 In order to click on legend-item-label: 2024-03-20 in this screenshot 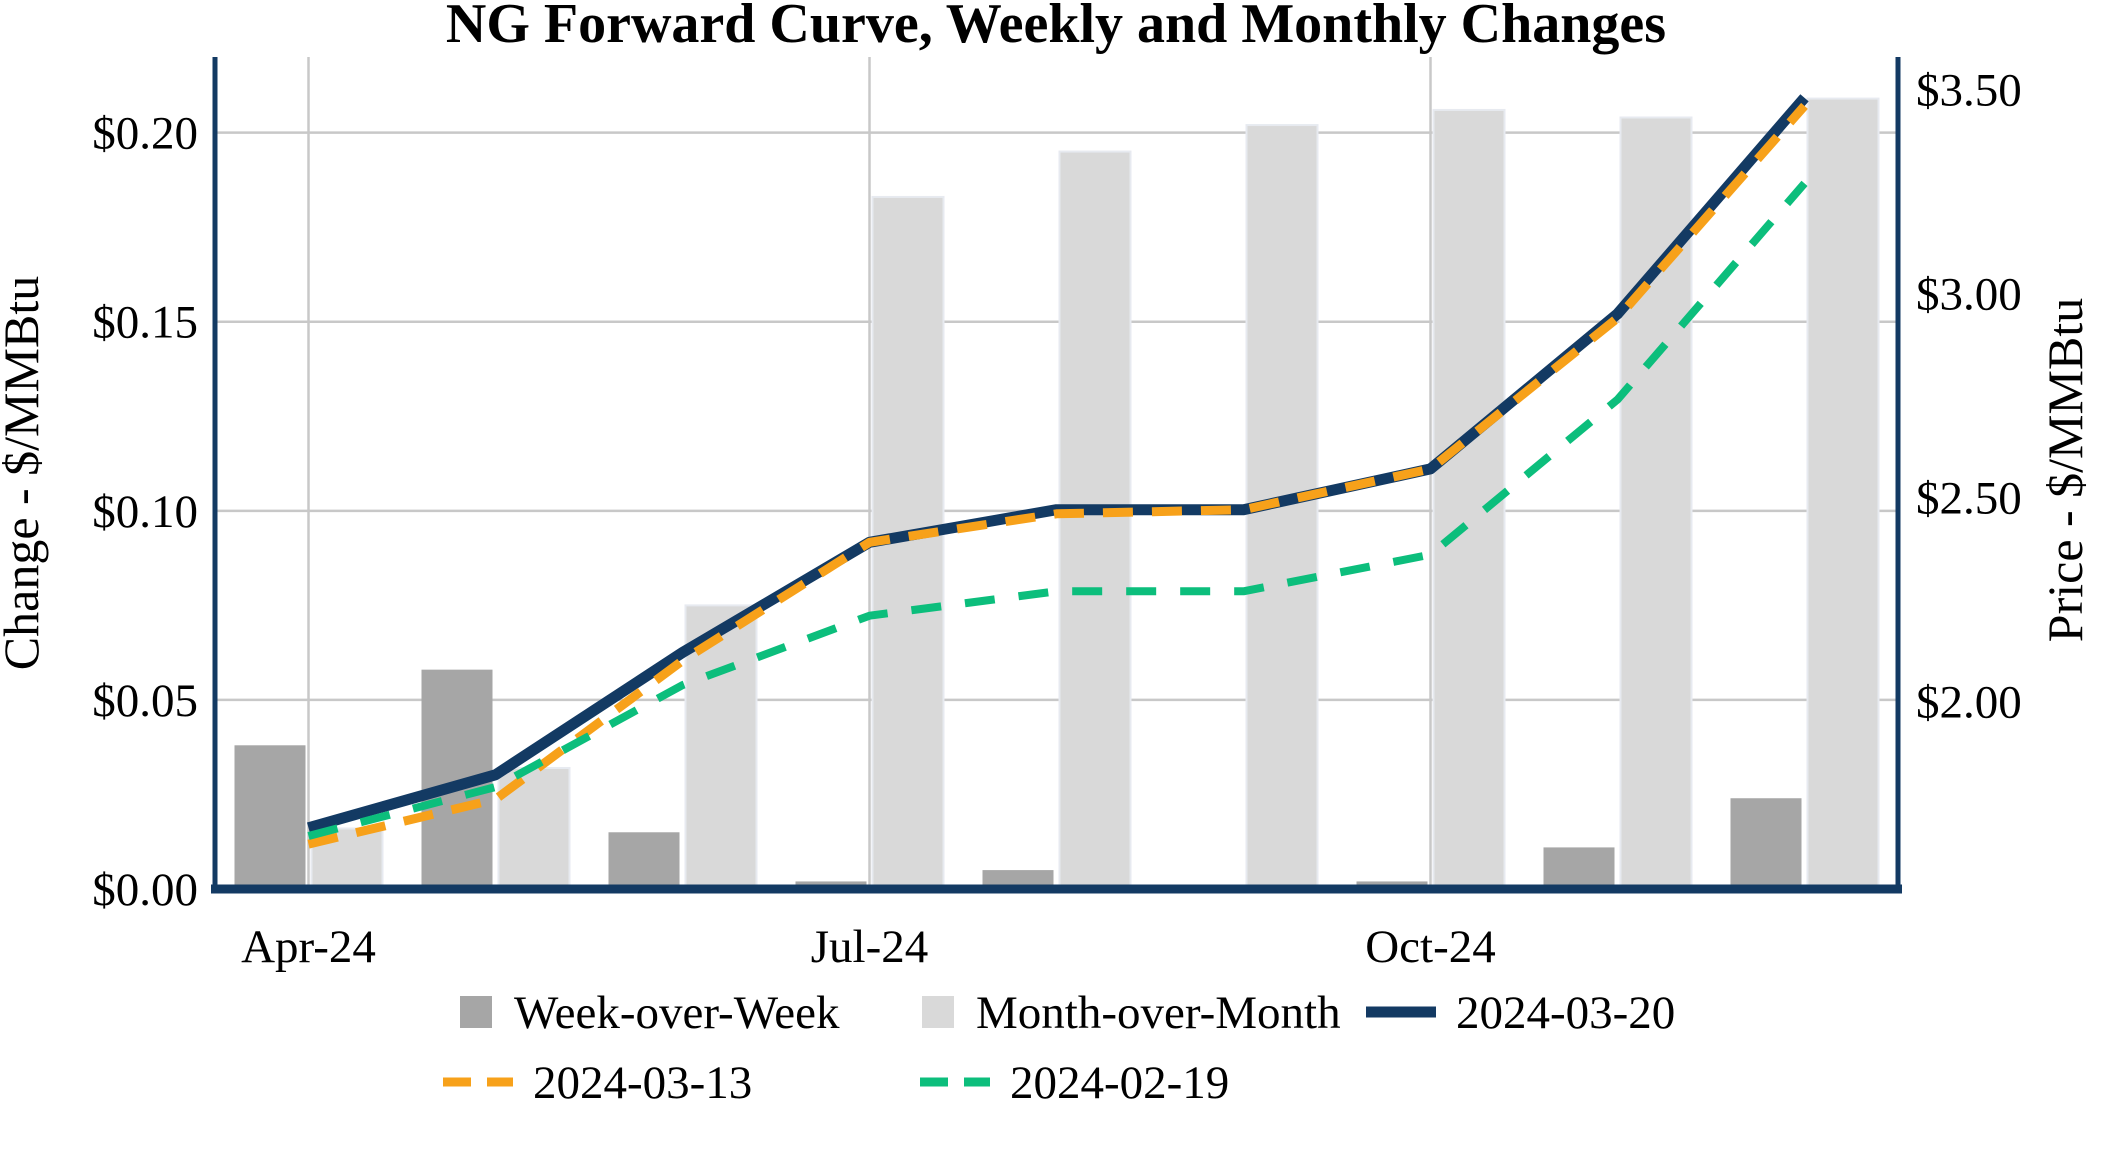, I will do `click(1565, 1013)`.